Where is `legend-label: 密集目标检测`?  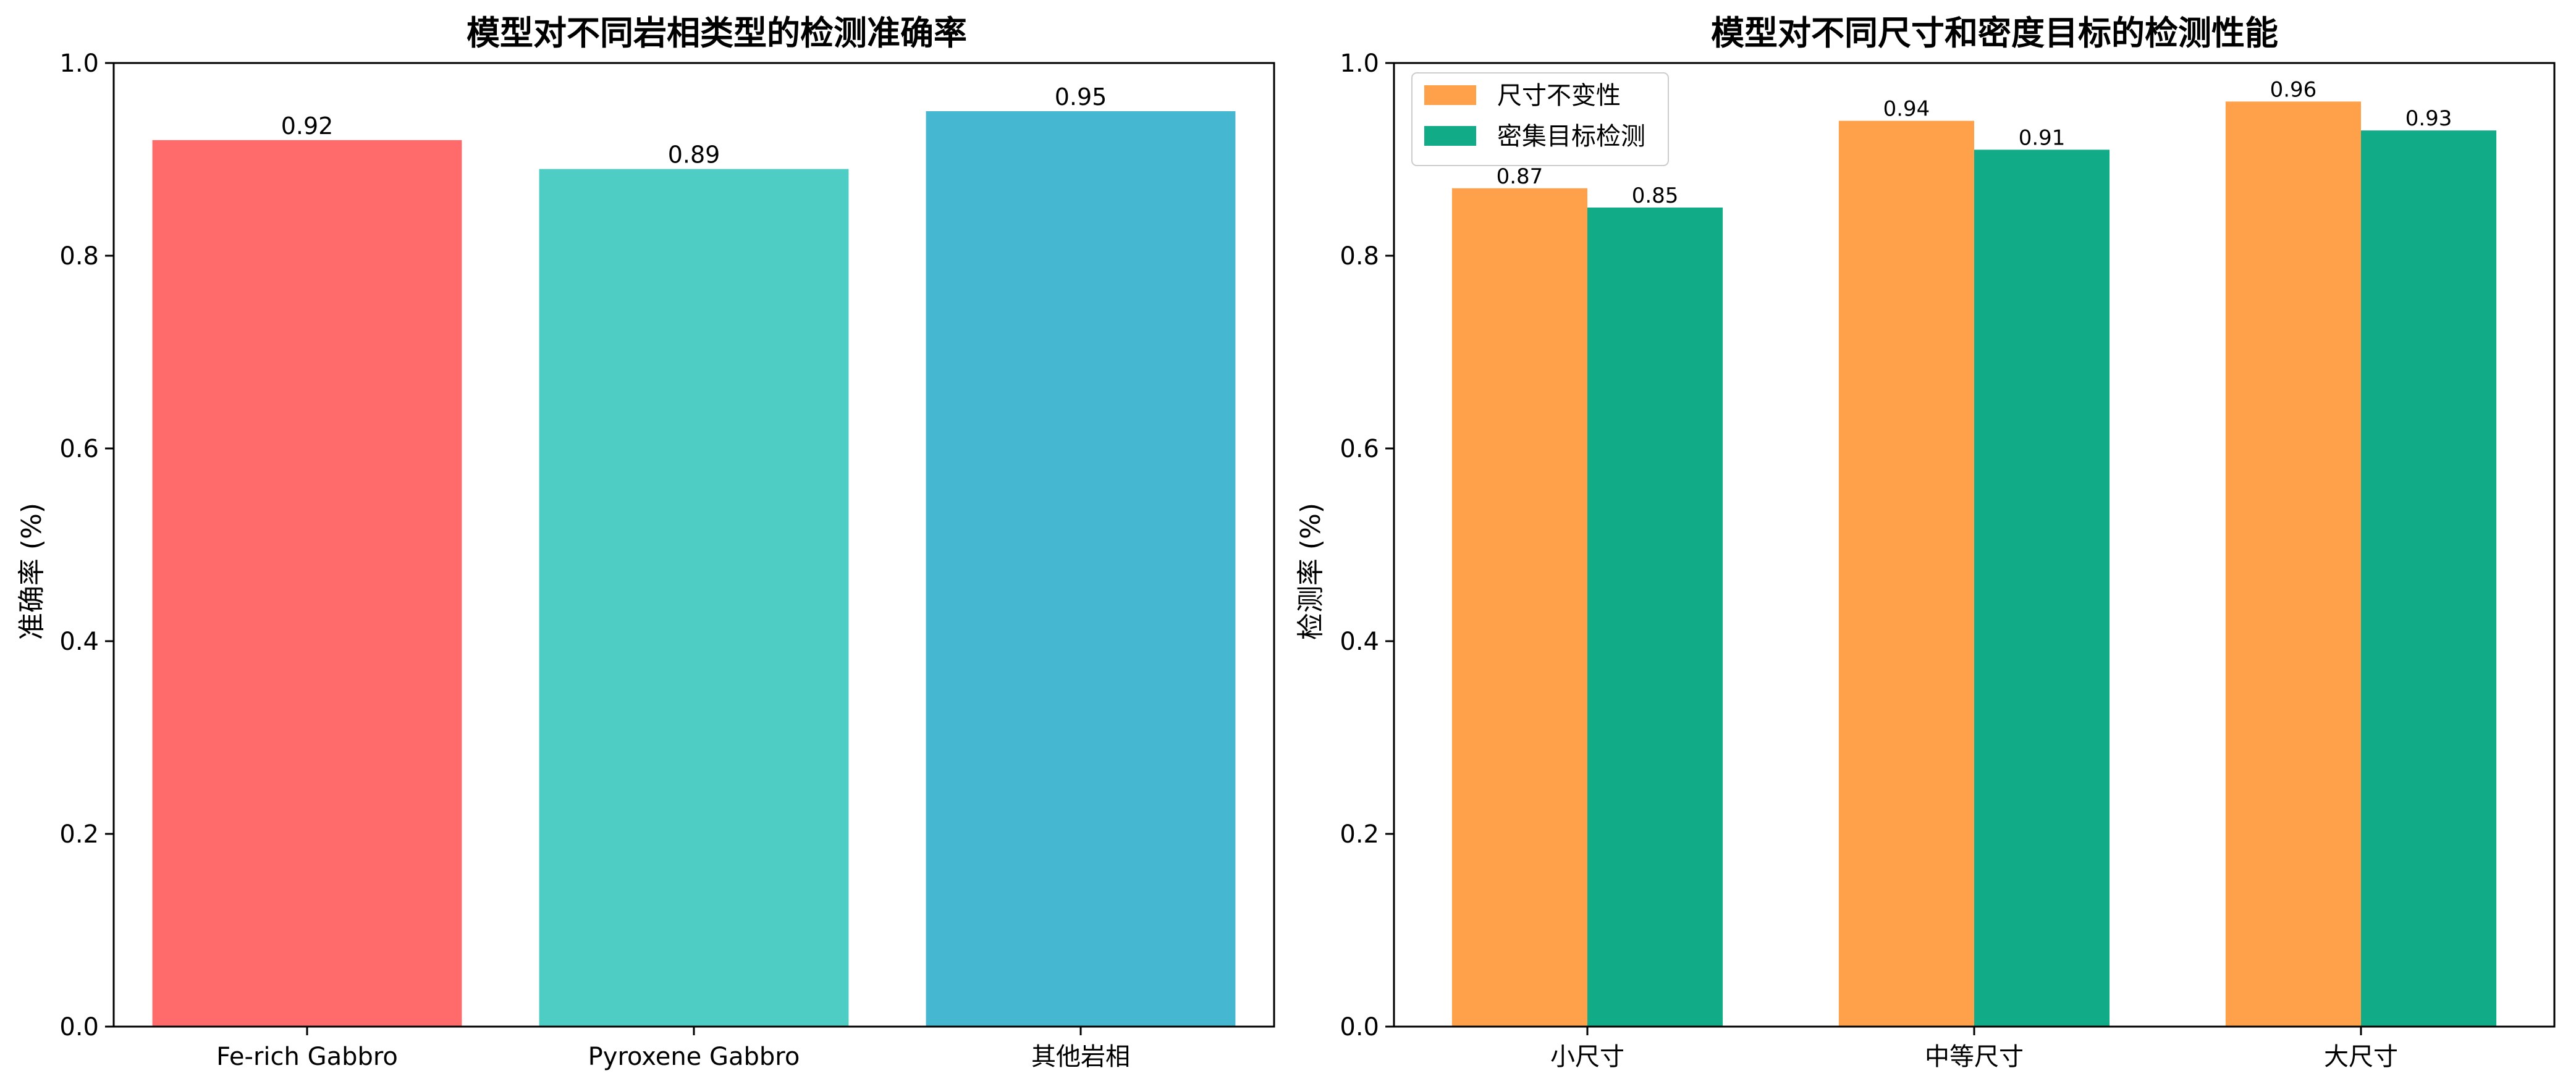
legend-label: 密集目标检测 is located at coordinates (1571, 136).